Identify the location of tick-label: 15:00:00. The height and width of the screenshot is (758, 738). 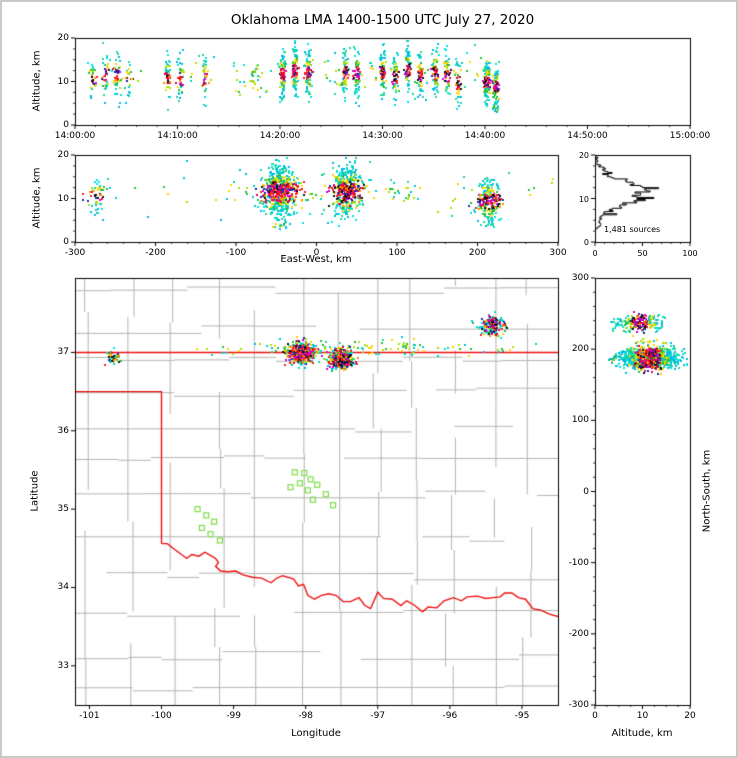
(690, 136).